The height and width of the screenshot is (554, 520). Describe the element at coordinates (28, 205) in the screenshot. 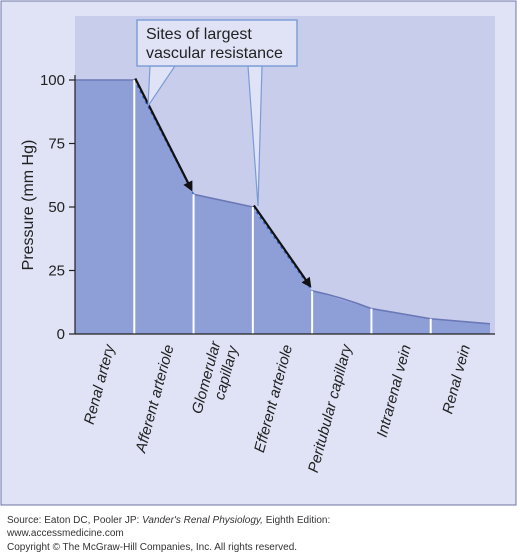

I see `y-axis-label: Pressure (mm Hg)` at that location.